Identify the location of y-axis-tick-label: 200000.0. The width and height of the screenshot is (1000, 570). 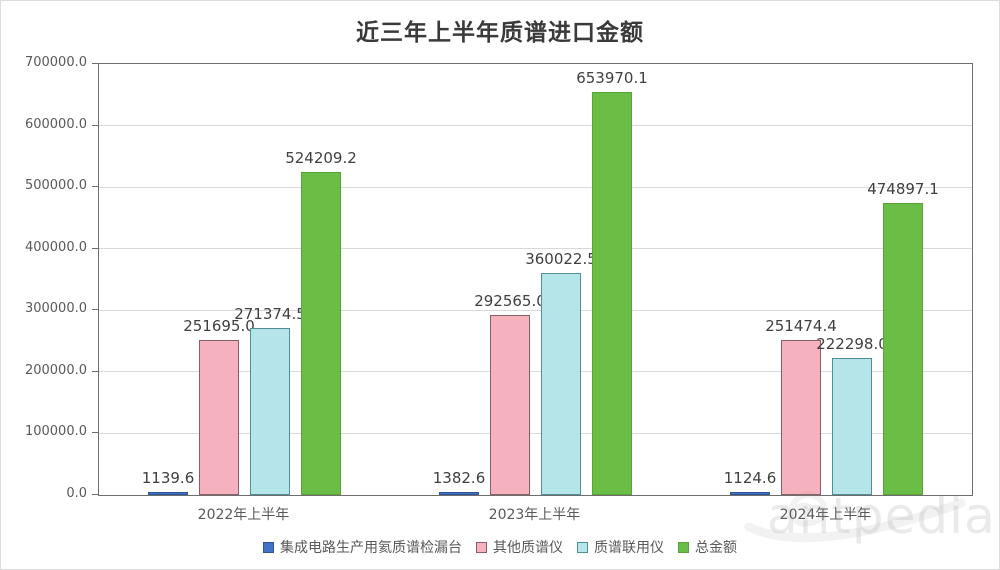
(55, 370).